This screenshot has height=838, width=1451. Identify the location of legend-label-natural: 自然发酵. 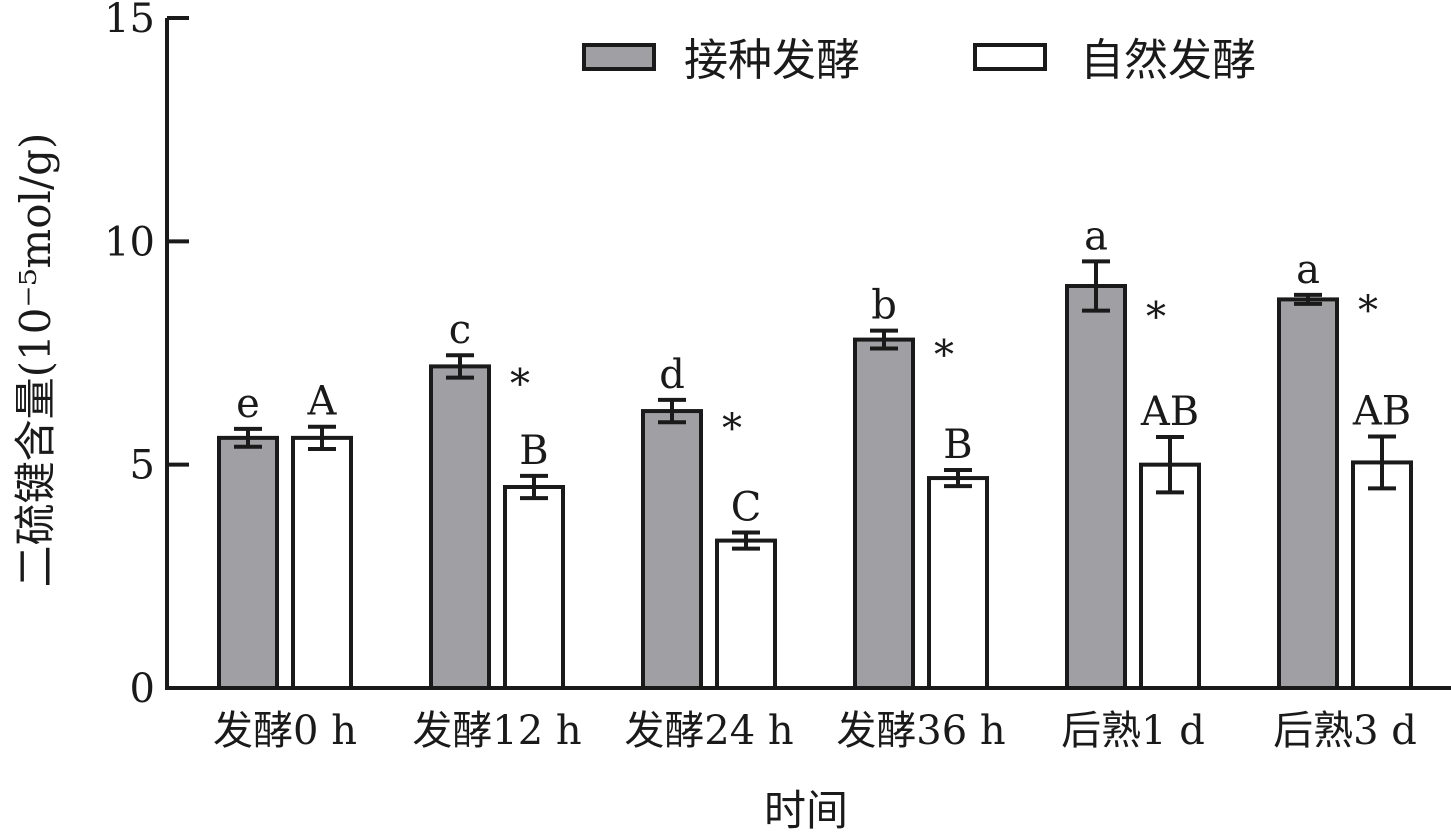
(1168, 60).